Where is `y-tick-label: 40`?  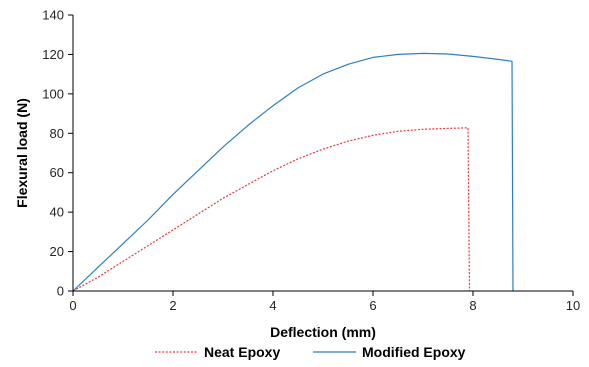 y-tick-label: 40 is located at coordinates (57, 212).